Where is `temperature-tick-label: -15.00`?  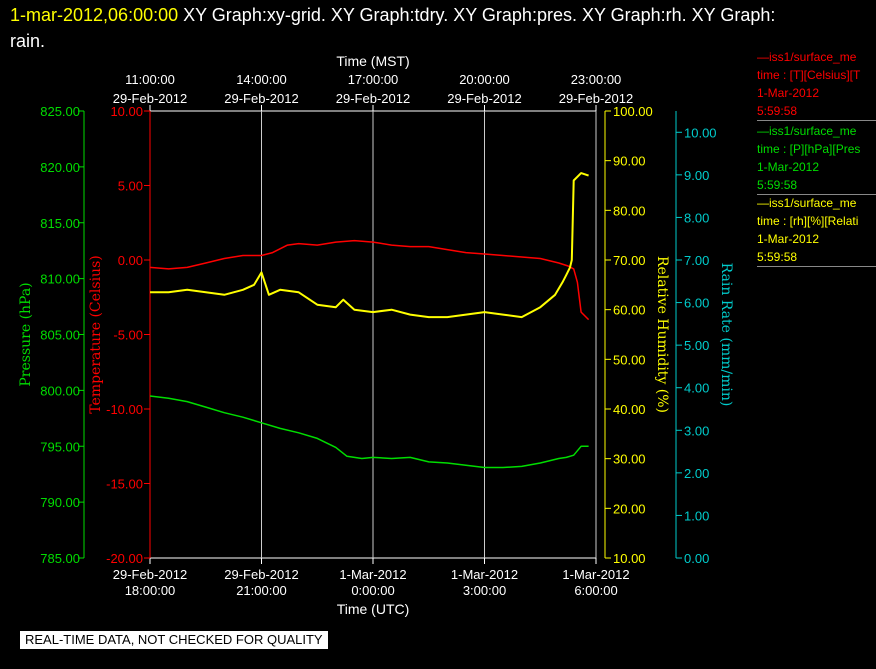 temperature-tick-label: -15.00 is located at coordinates (124, 484).